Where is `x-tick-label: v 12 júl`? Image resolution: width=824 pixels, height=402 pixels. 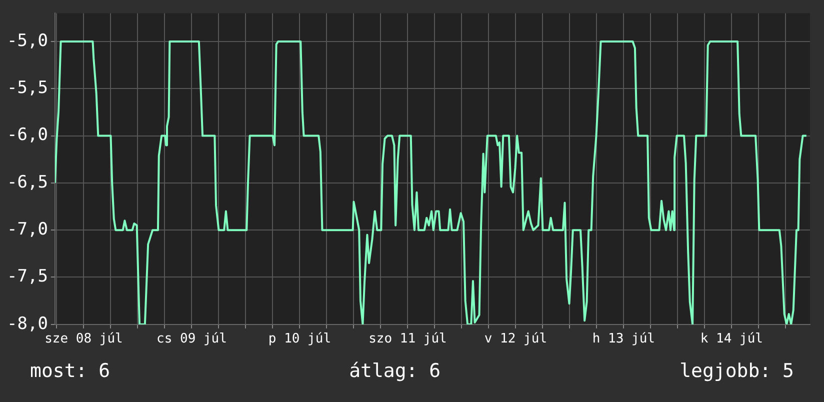 x-tick-label: v 12 júl is located at coordinates (516, 339).